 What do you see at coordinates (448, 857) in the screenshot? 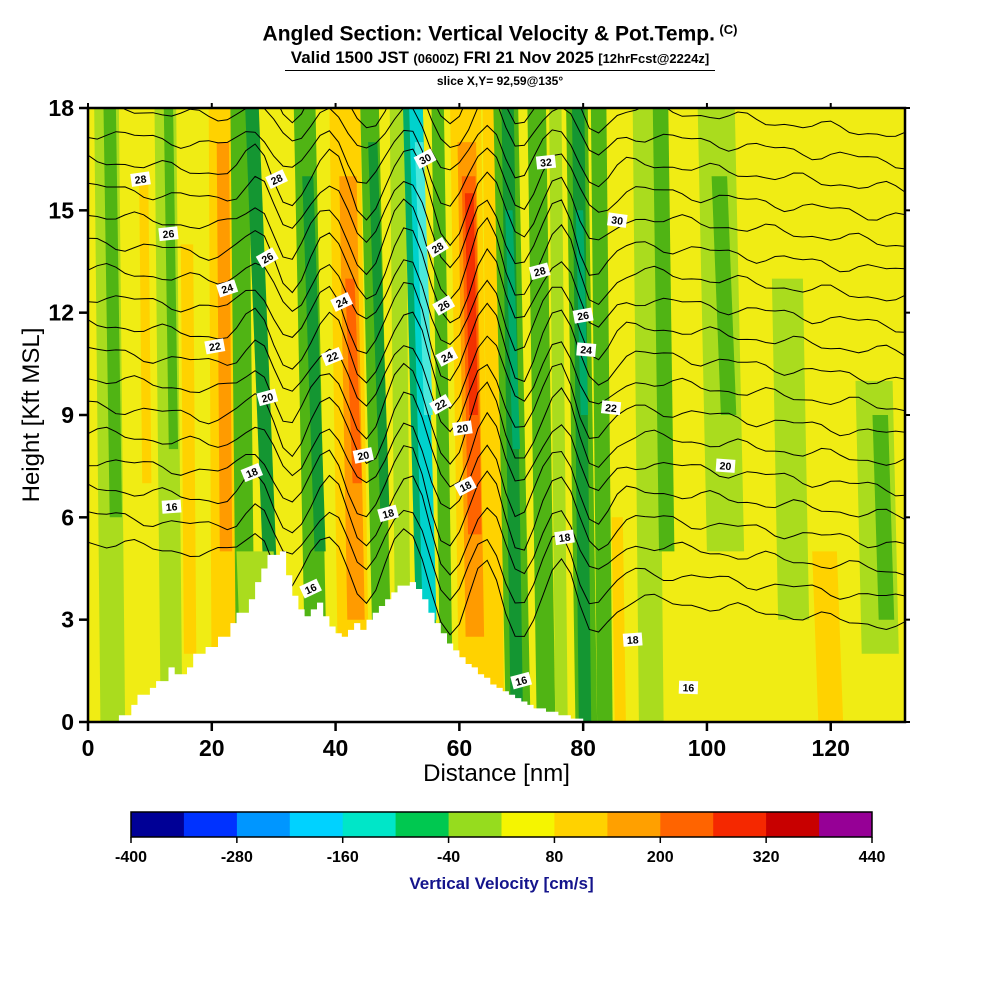
I see `colorbar-tick-label: -40` at bounding box center [448, 857].